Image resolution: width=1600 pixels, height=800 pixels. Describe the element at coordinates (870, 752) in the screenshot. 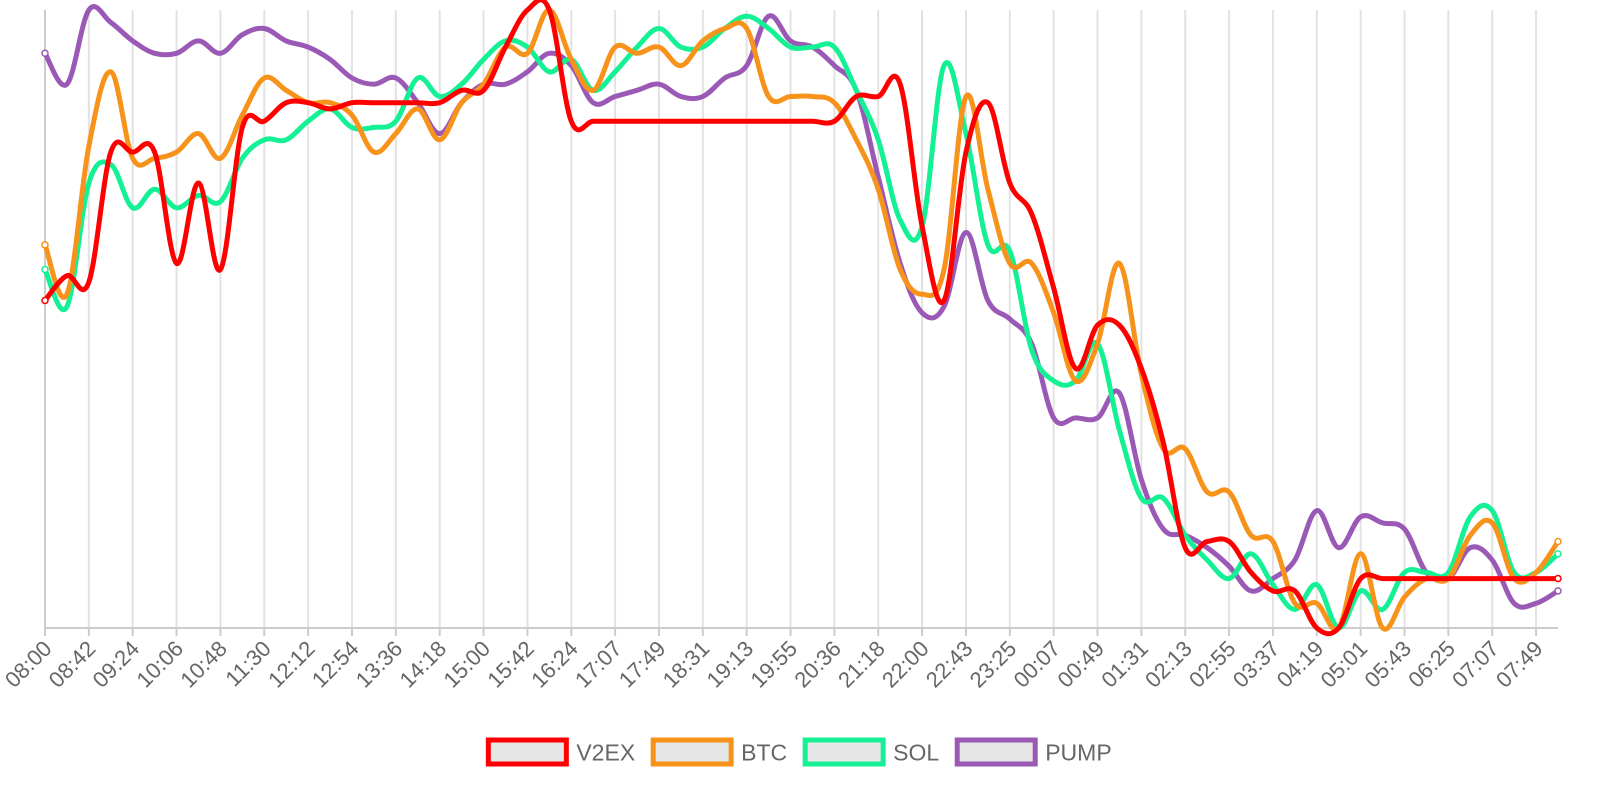

I see `legend-item-sol: SOL` at that location.